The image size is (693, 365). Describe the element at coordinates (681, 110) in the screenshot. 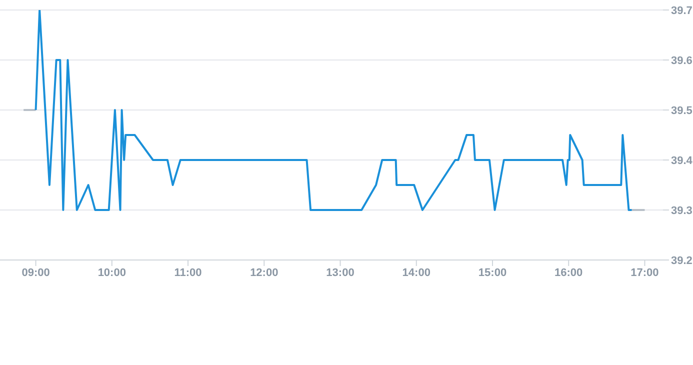

I see `y-tick-label: 39.5` at that location.